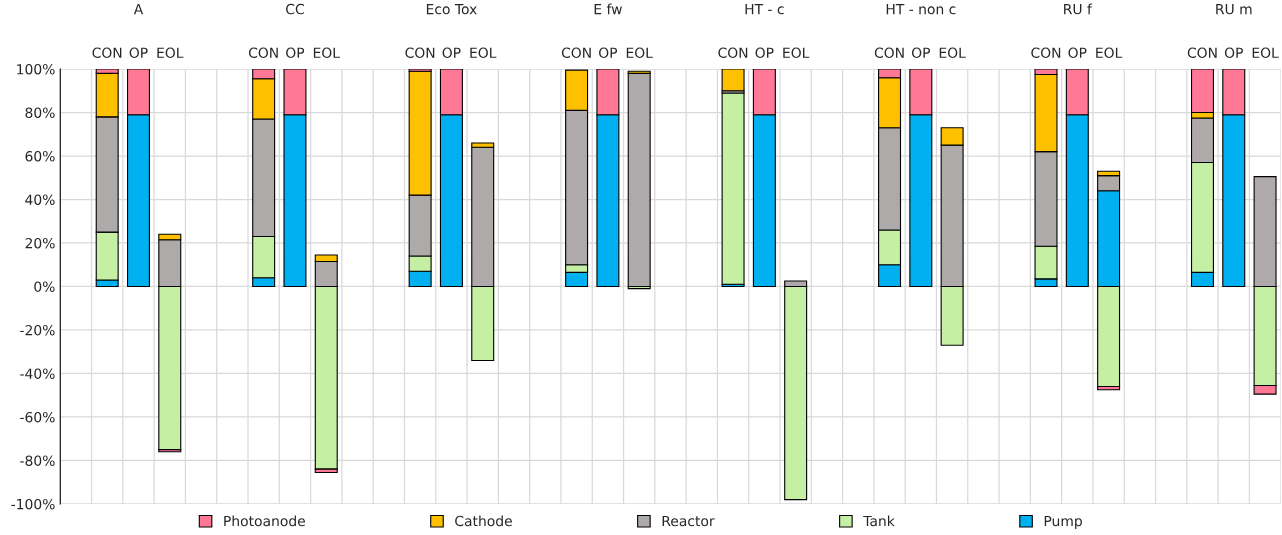 The width and height of the screenshot is (1282, 535). What do you see at coordinates (44, 286) in the screenshot?
I see `y-tick-label: 0%` at bounding box center [44, 286].